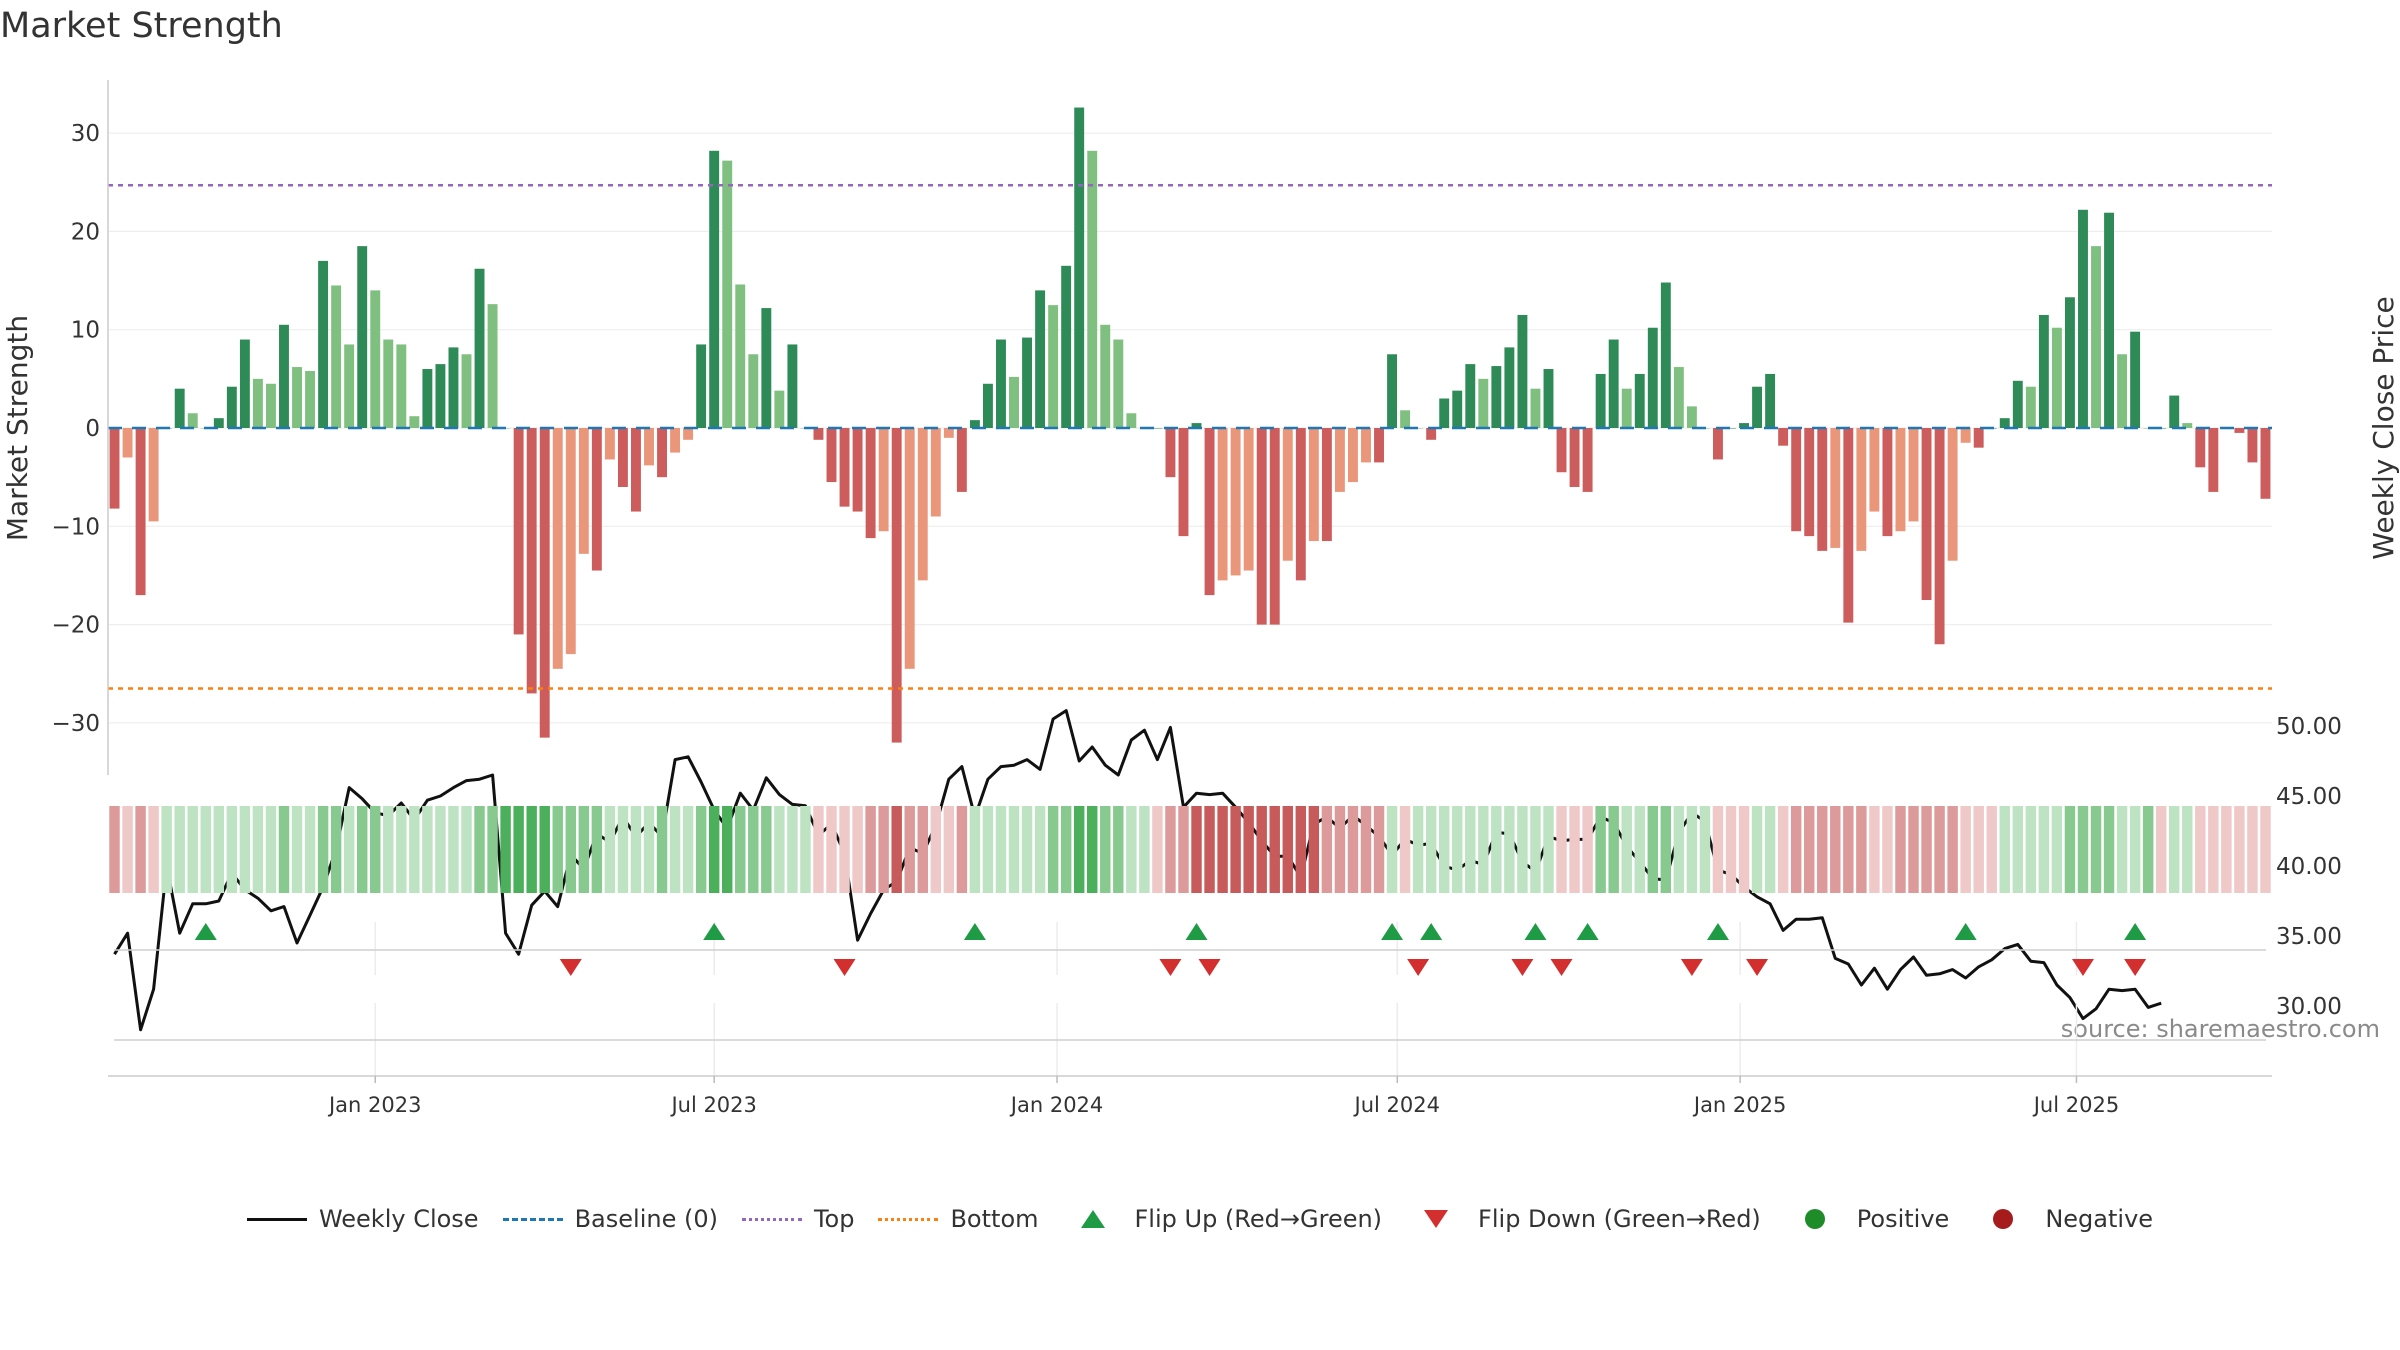  I want to click on x-tick-label: Jan 2023, so click(374, 1105).